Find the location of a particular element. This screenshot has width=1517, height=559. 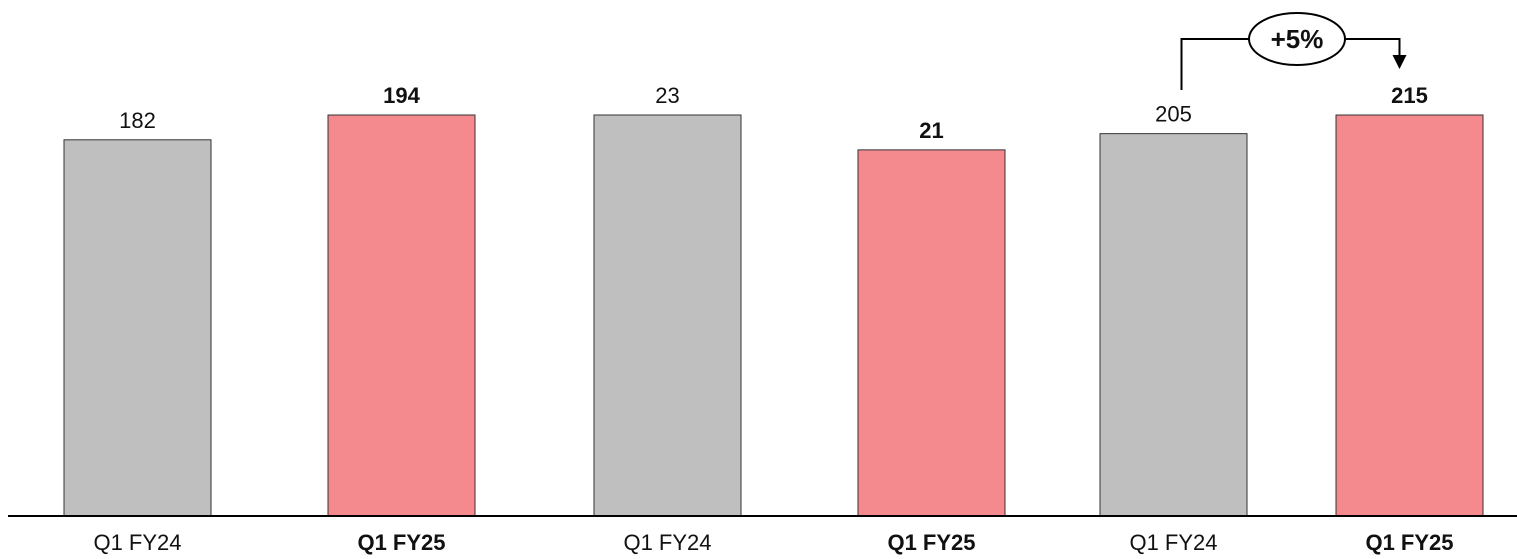

annotation-bubble is located at coordinates (1297, 39).